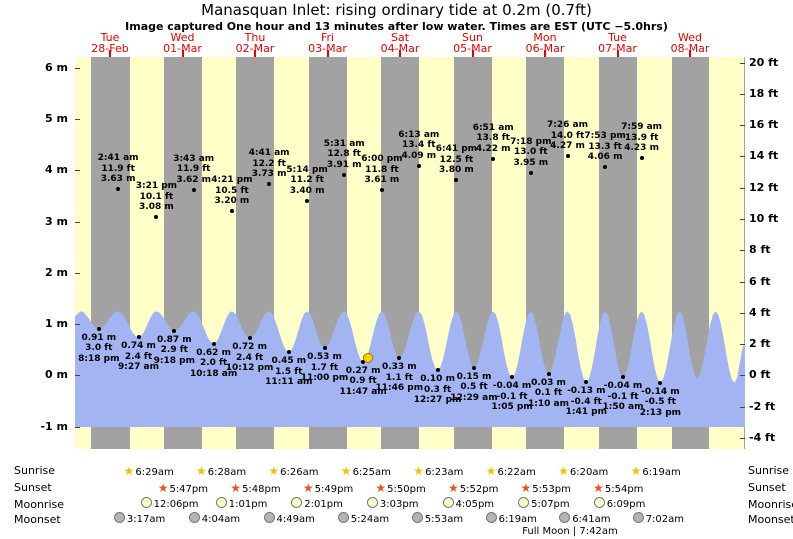 The height and width of the screenshot is (539, 793). Describe the element at coordinates (660, 403) in the screenshot. I see `low-tide-annotation: -0.14 m -0.5 ft 2:13 pm` at that location.